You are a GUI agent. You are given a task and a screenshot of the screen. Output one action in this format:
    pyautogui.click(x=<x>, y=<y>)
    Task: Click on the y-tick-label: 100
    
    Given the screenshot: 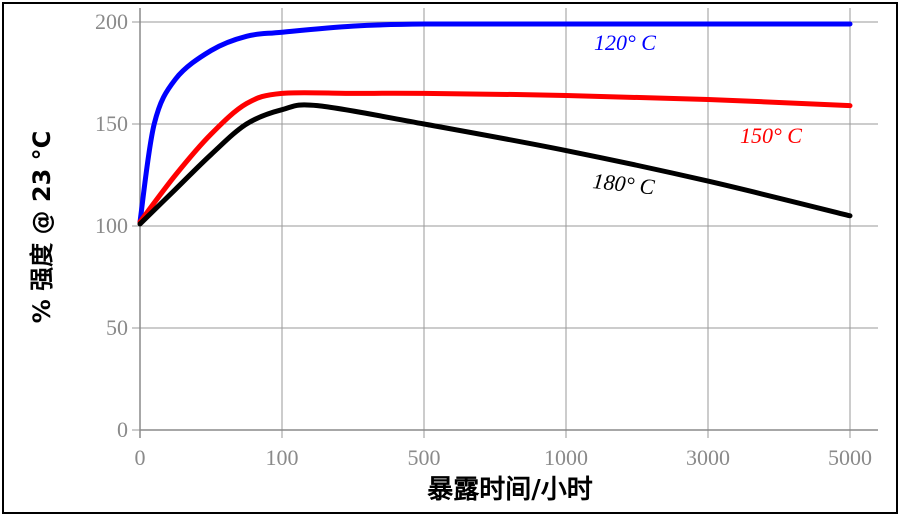 What is the action you would take?
    pyautogui.click(x=111, y=225)
    